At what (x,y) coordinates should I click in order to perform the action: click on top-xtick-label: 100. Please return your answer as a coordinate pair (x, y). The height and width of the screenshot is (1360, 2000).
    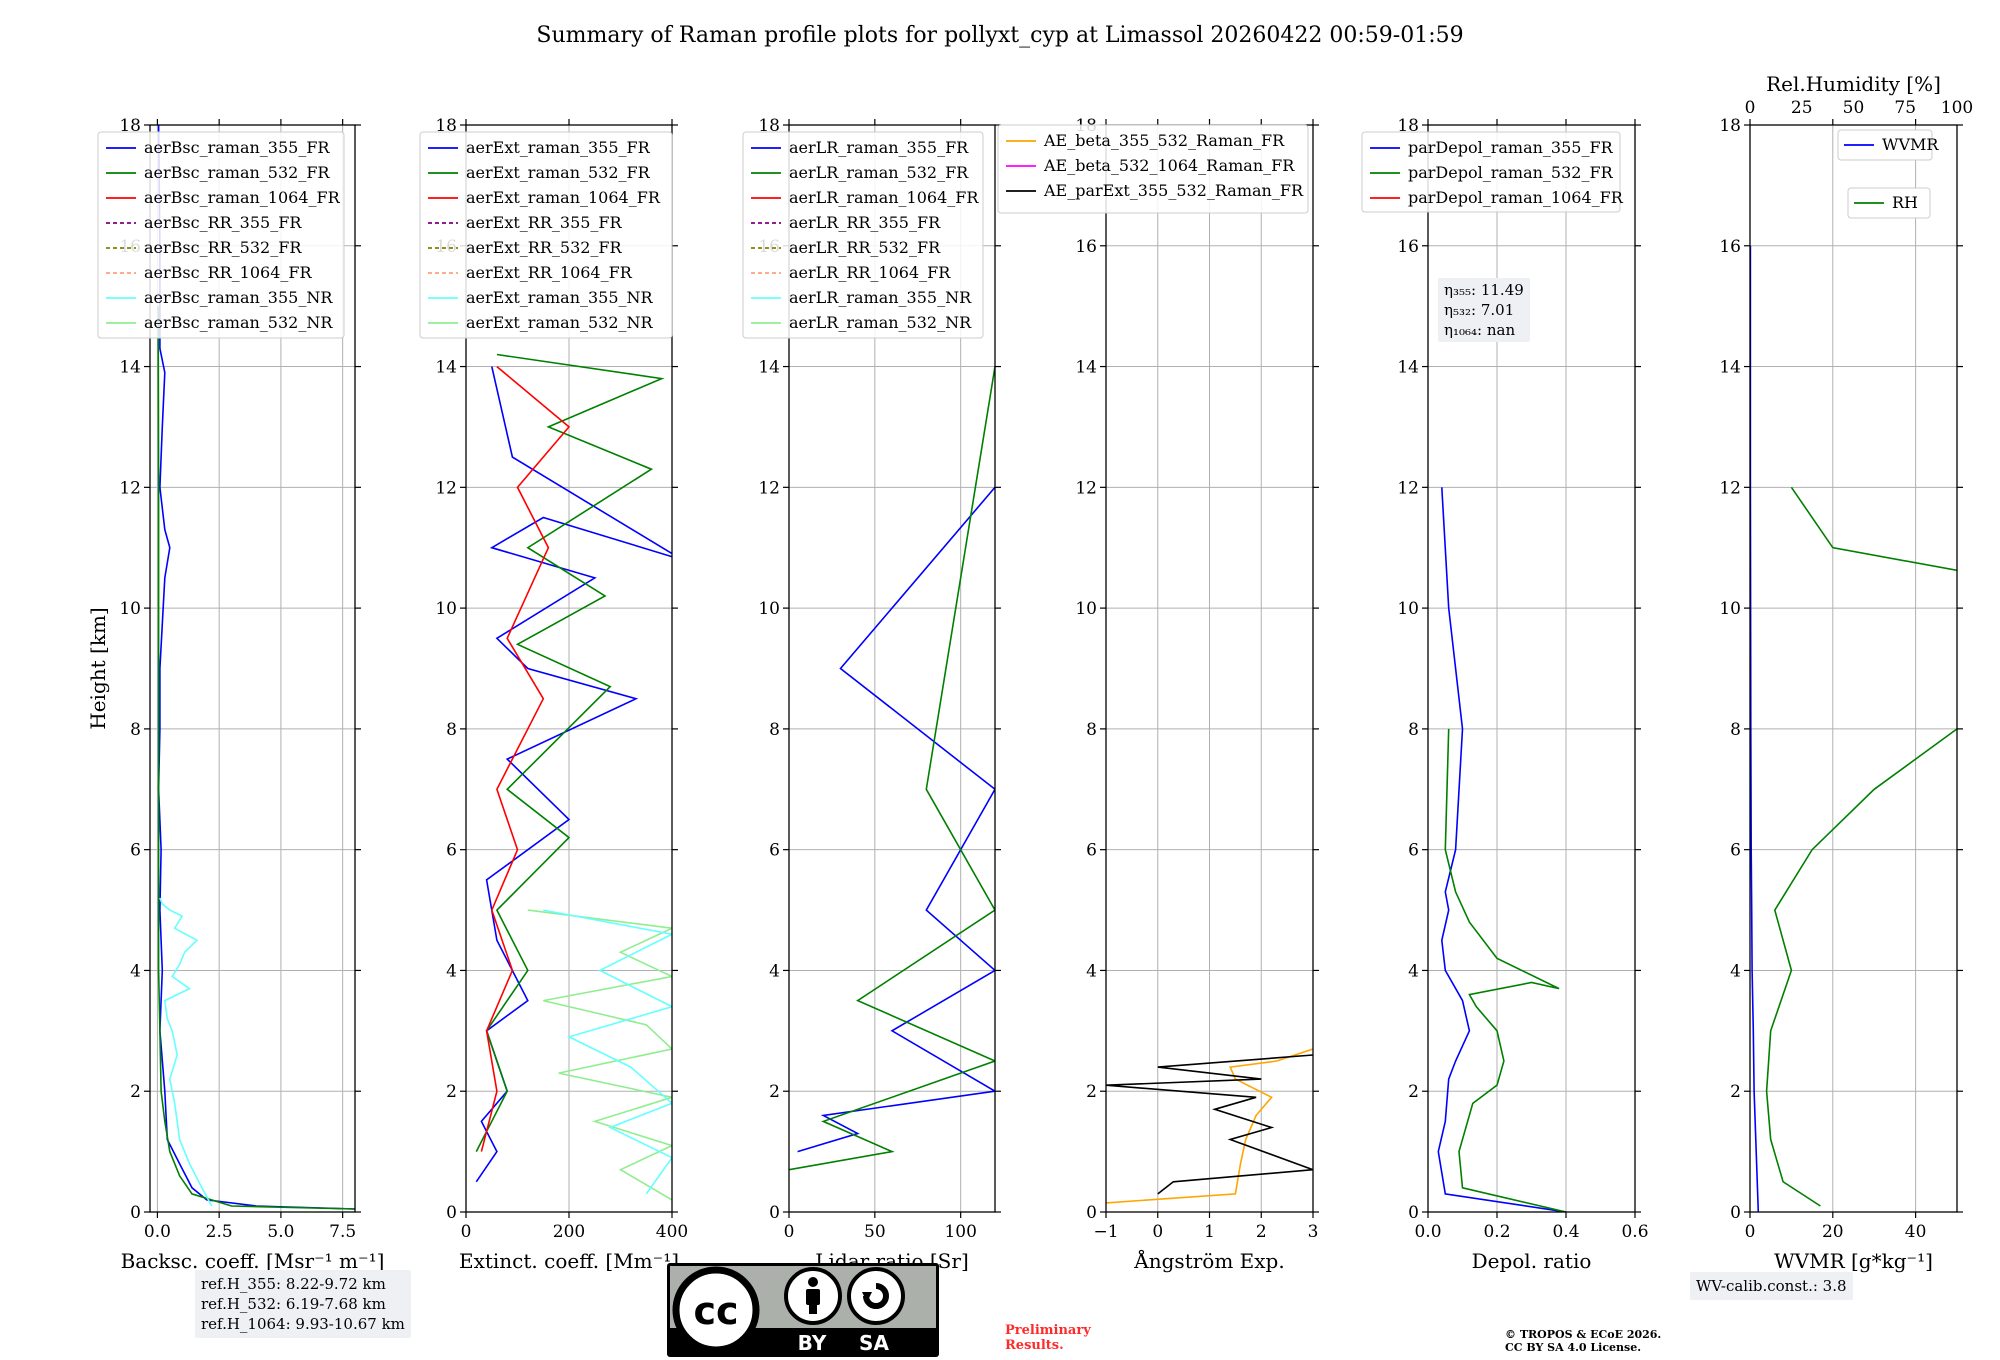
    Looking at the image, I should click on (1957, 108).